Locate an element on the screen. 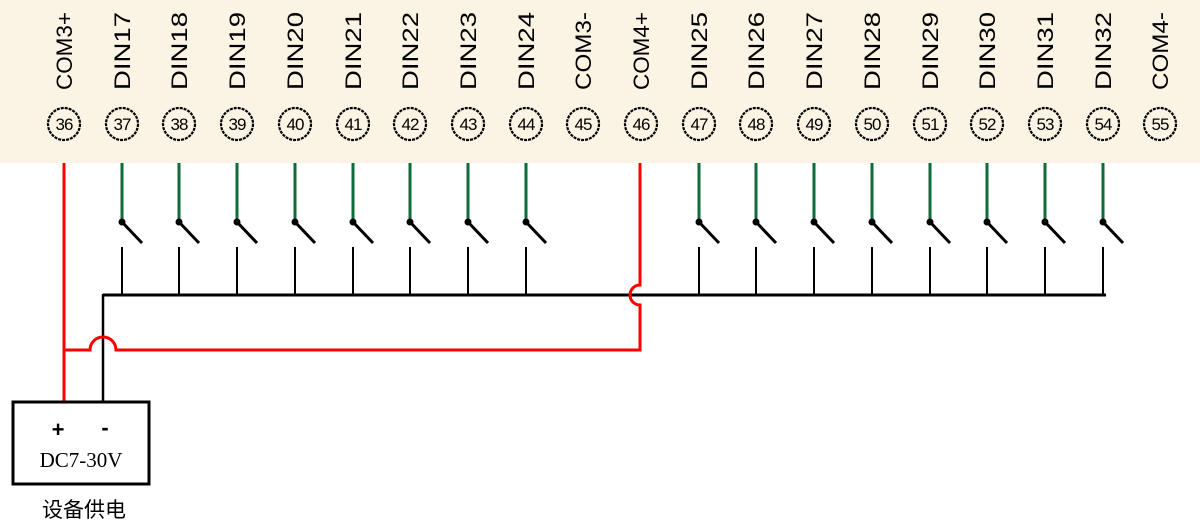  terminal-number: 36 is located at coordinates (64, 124).